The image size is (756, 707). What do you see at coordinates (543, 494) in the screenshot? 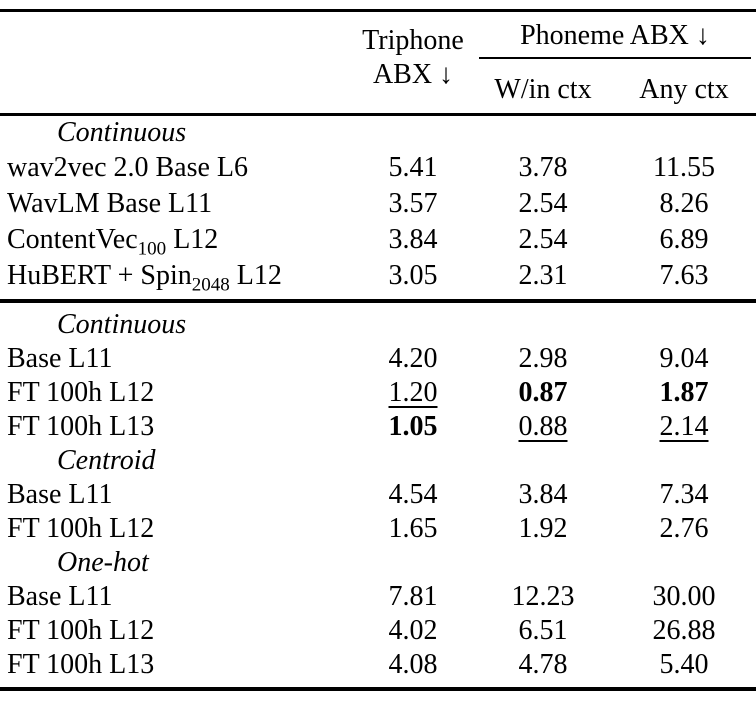
I see `win-ctx-value: 3.84` at bounding box center [543, 494].